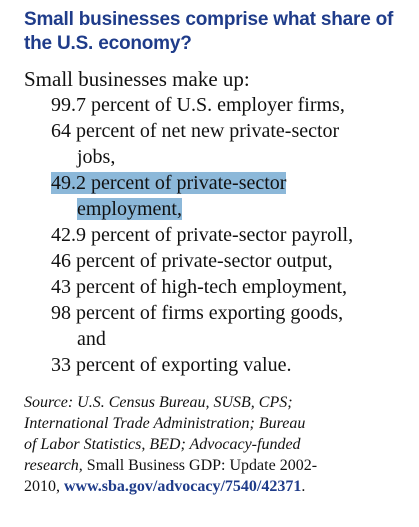  Describe the element at coordinates (53, 465) in the screenshot. I see `source-line-4-italic: research,` at that location.